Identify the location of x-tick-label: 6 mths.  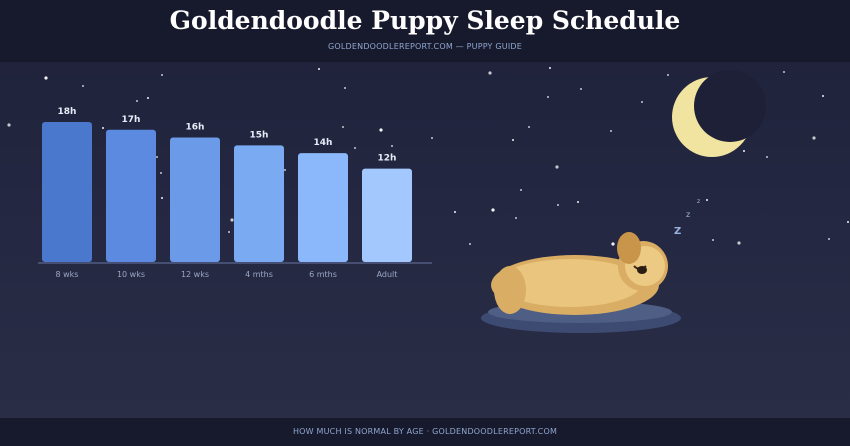
(323, 274).